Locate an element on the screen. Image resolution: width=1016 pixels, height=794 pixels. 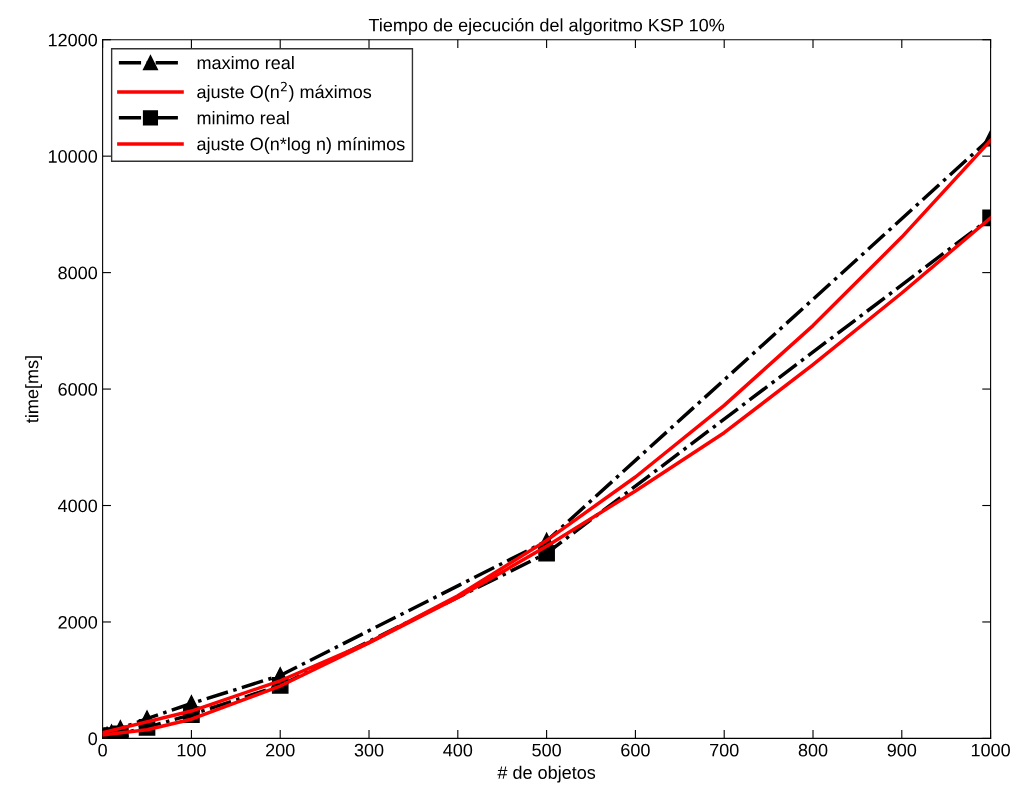
x-tick-label: 0 is located at coordinates (102, 750).